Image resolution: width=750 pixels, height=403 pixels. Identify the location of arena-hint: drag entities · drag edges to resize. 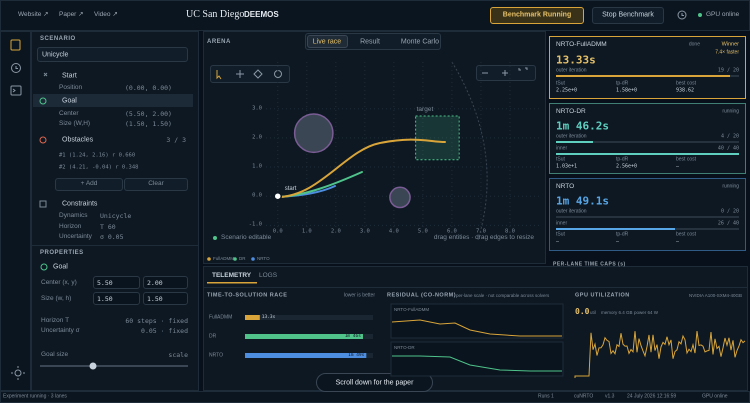
(483, 237).